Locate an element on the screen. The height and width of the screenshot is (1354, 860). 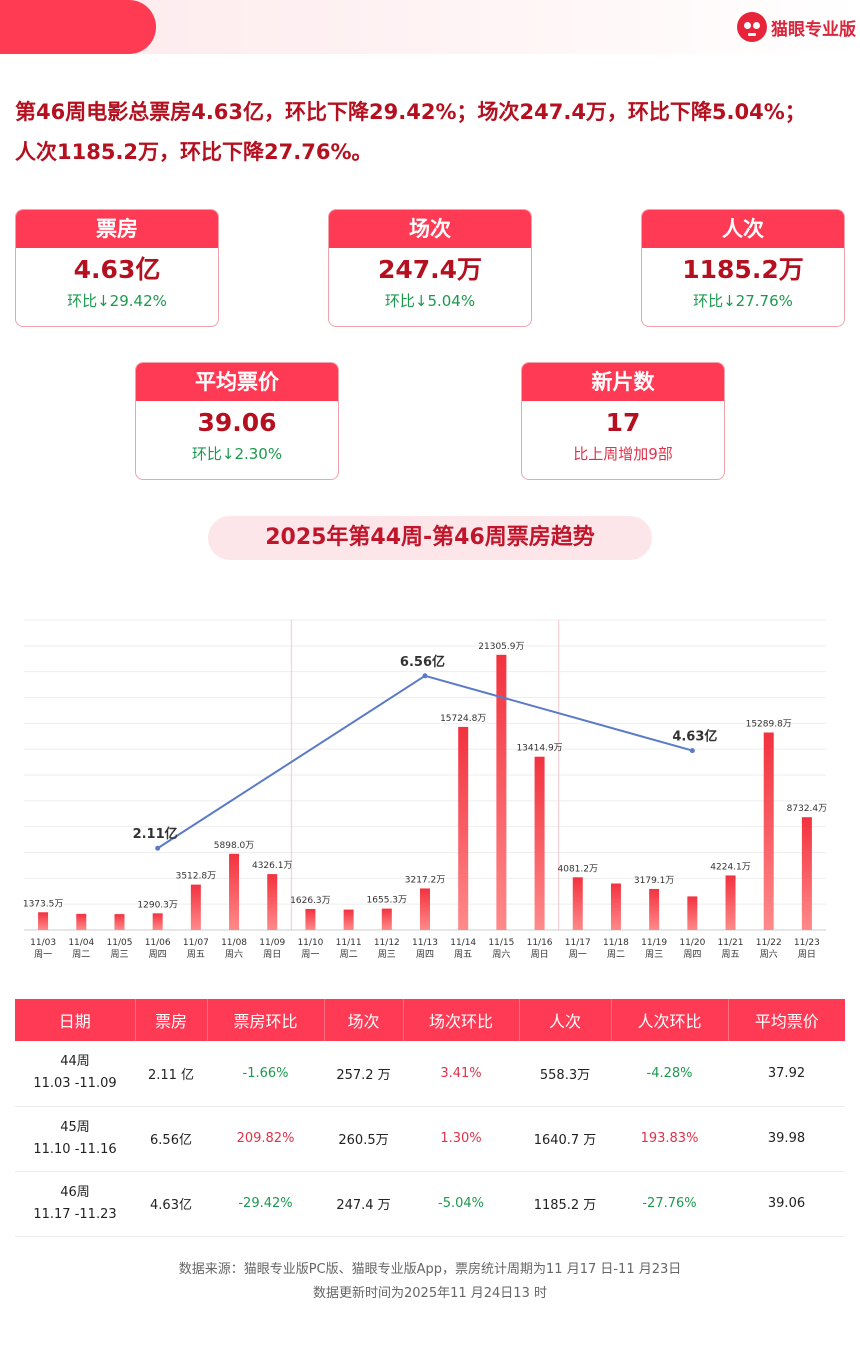
card-value: 247.4万 is located at coordinates (430, 269).